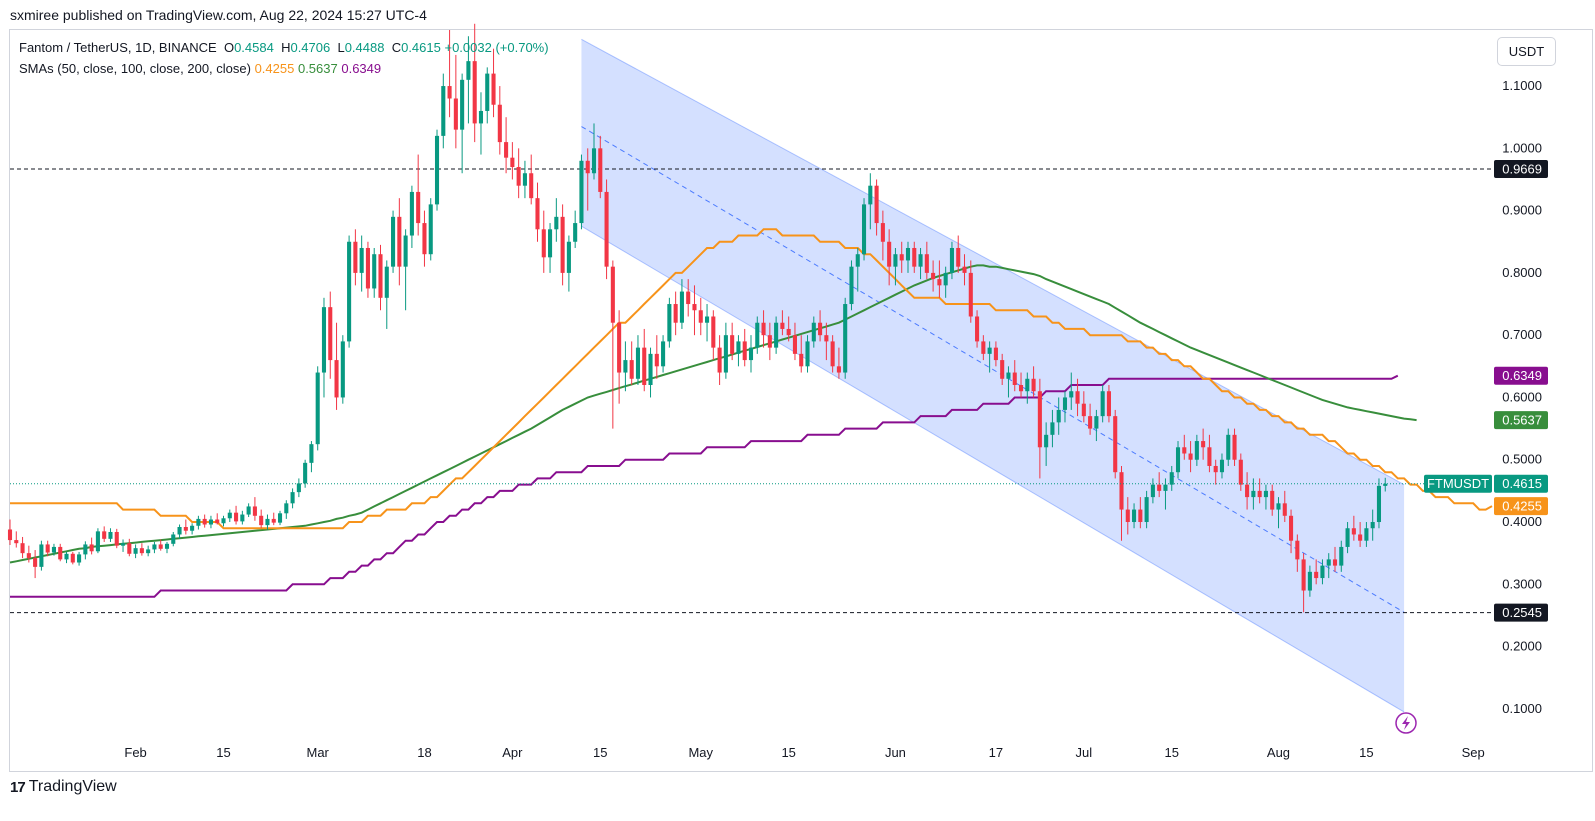 The image size is (1595, 821). Describe the element at coordinates (1473, 752) in the screenshot. I see `x-tick-label: Sep` at that location.